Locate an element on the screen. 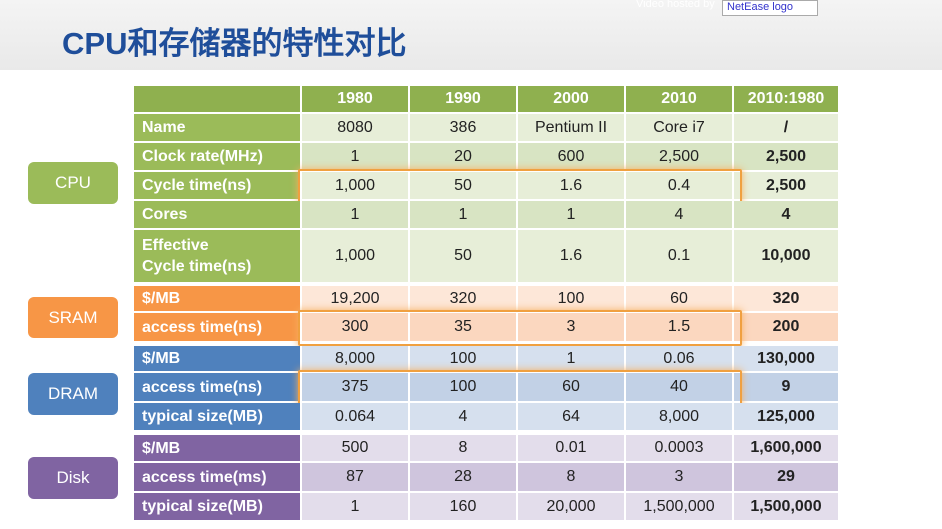 This screenshot has width=942, height=529. data-cell: 386 is located at coordinates (464, 128).